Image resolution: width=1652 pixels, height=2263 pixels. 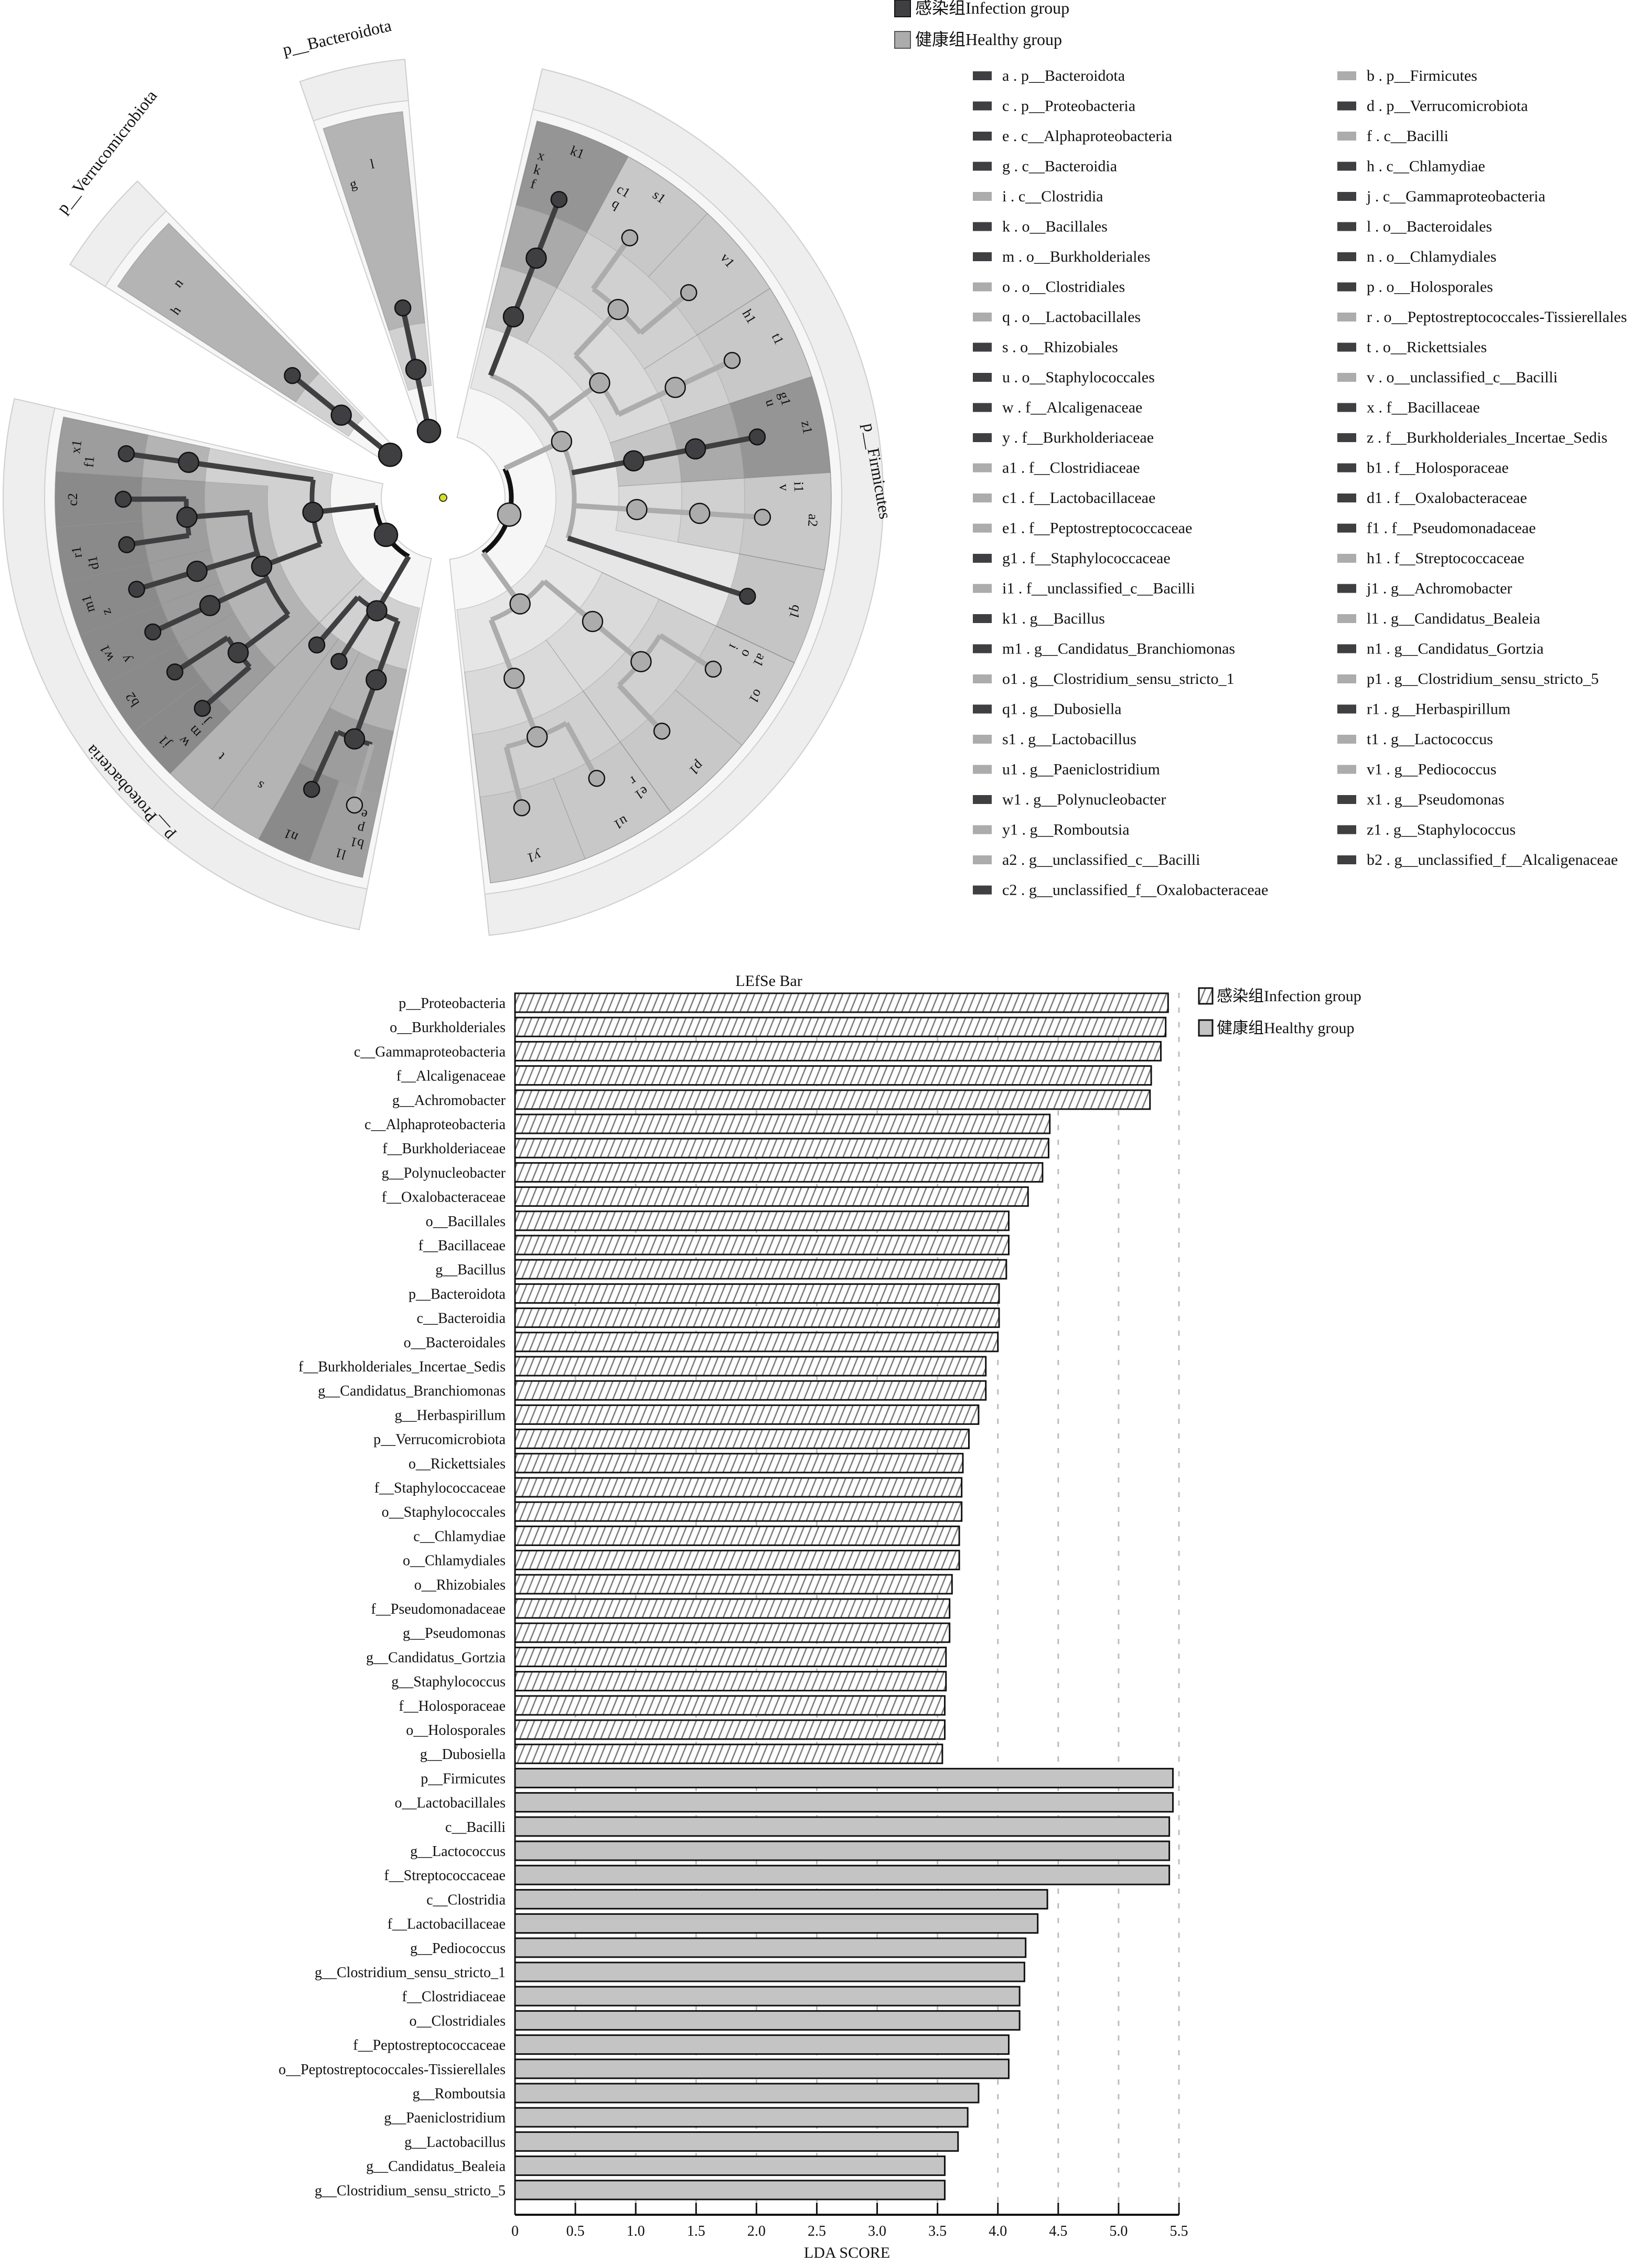 I want to click on legend-swatch-b, so click(x=1347, y=75).